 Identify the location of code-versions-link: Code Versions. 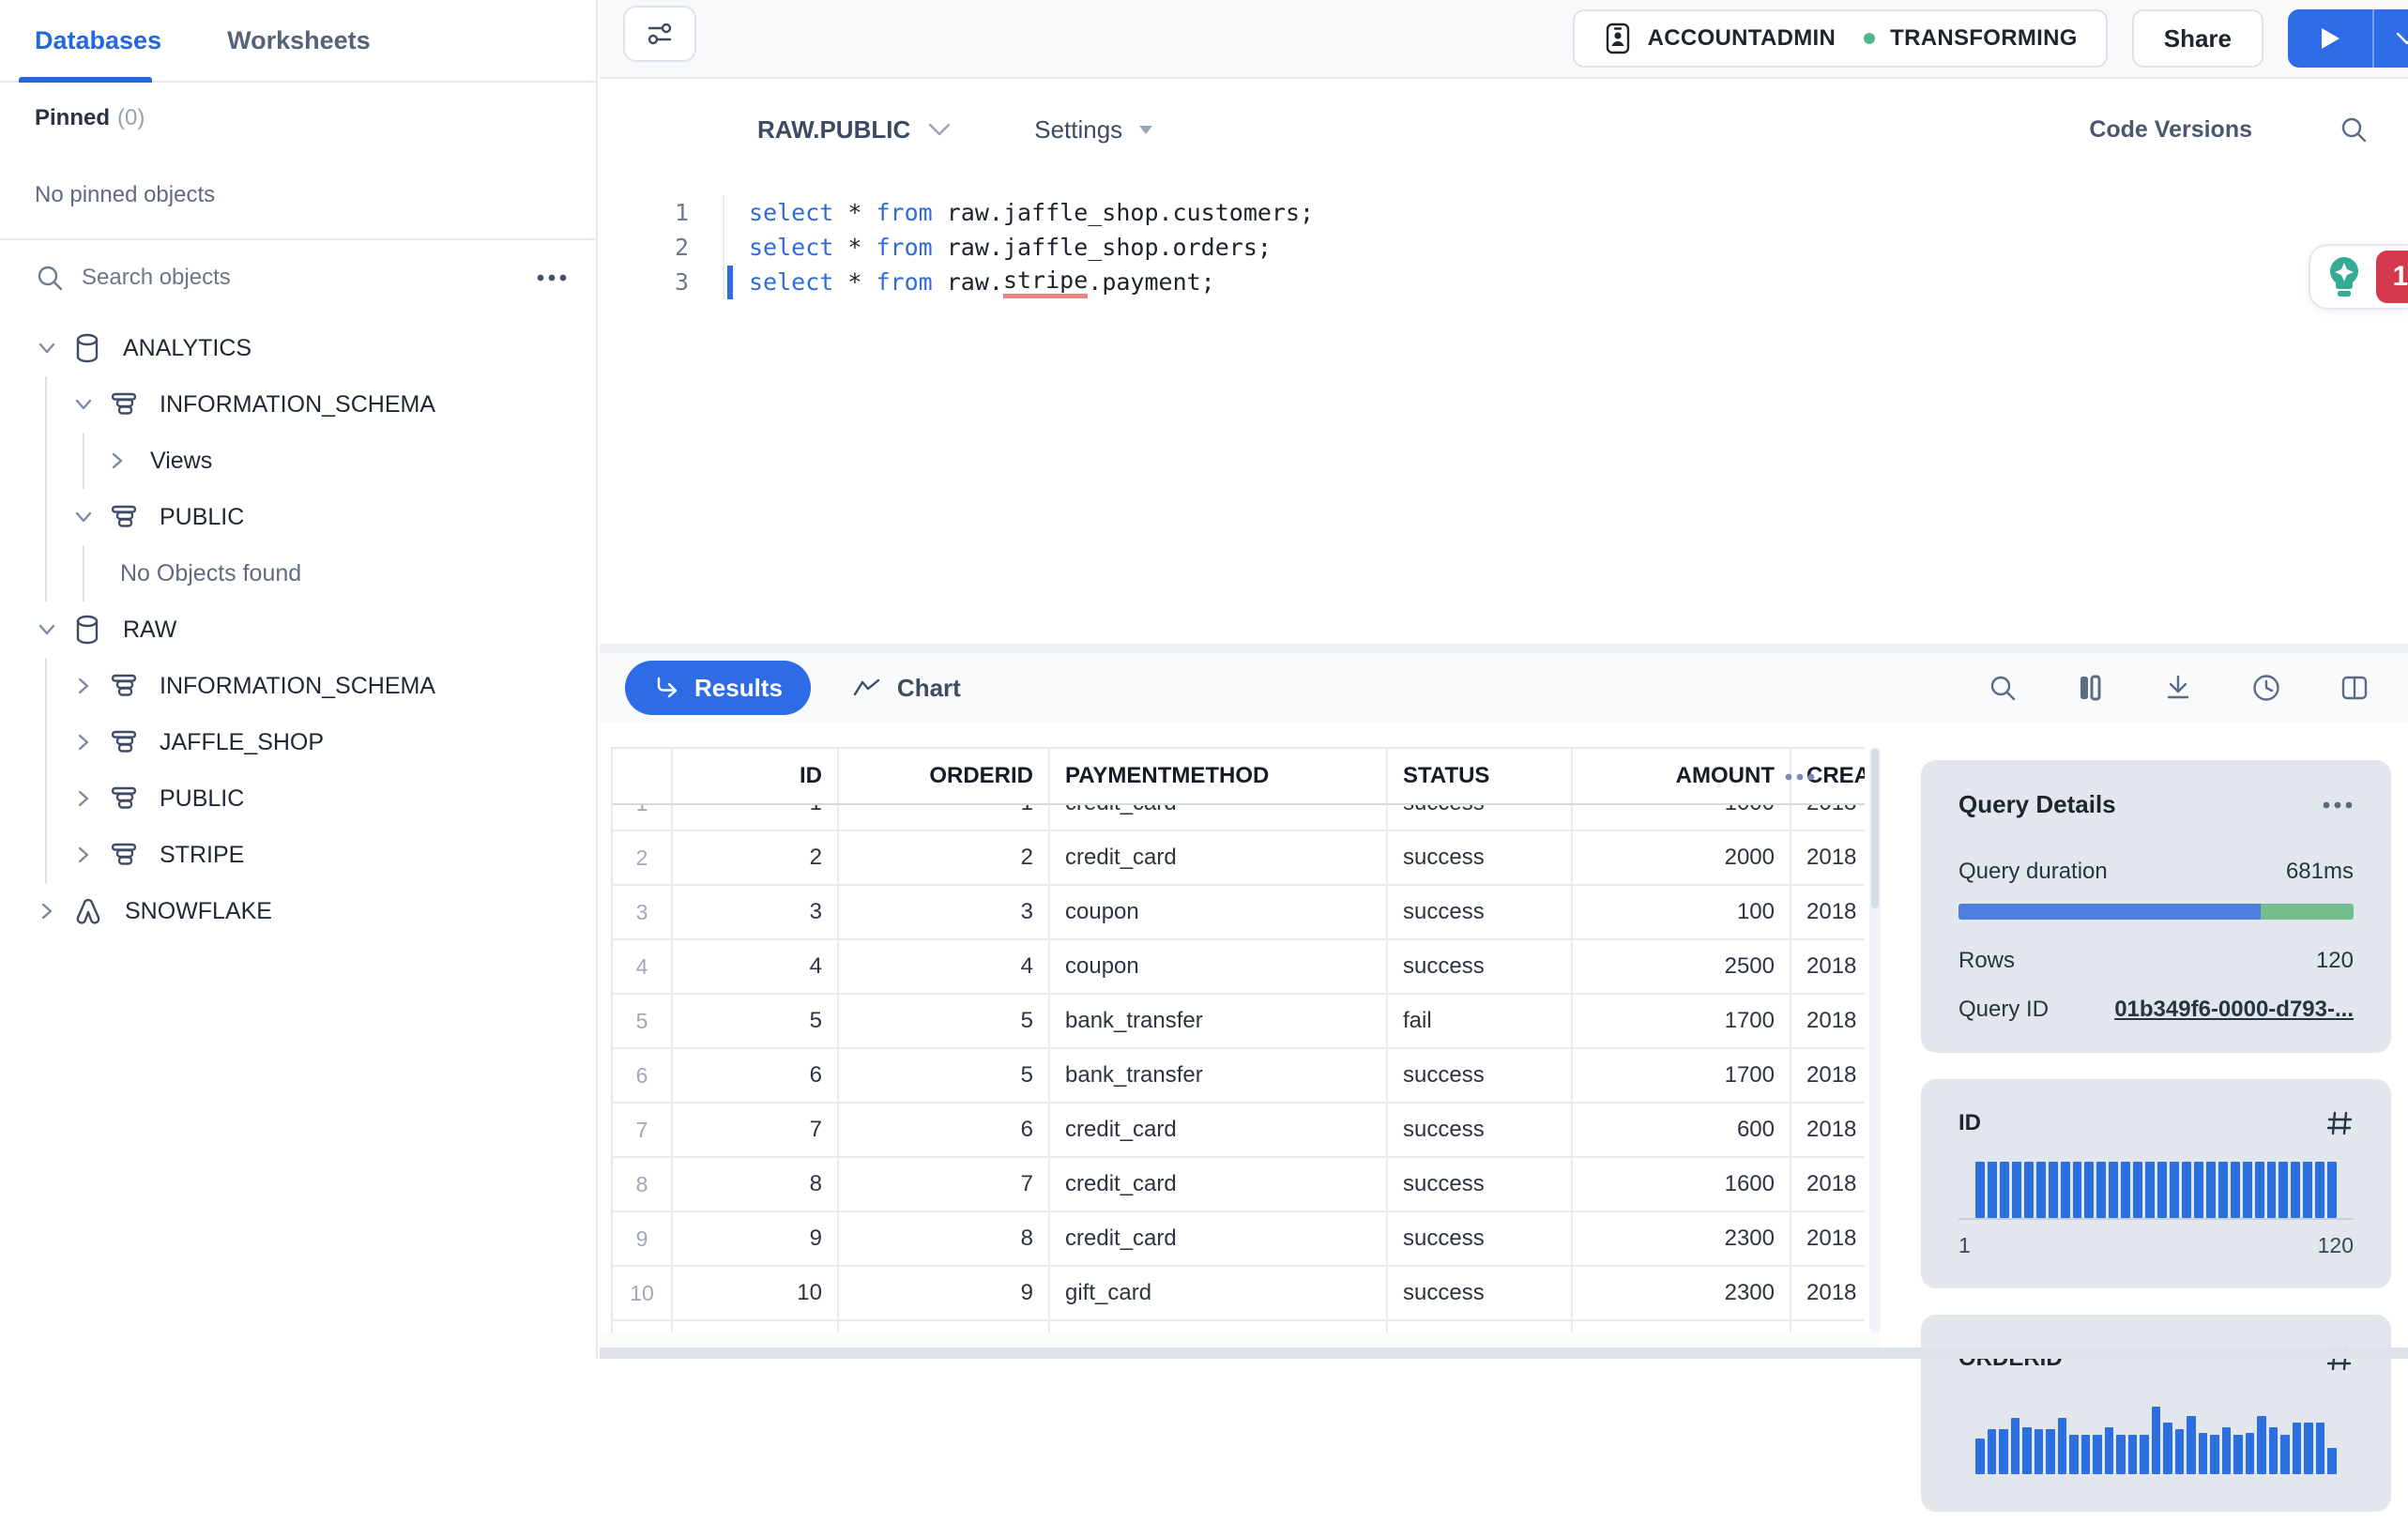
(2170, 129).